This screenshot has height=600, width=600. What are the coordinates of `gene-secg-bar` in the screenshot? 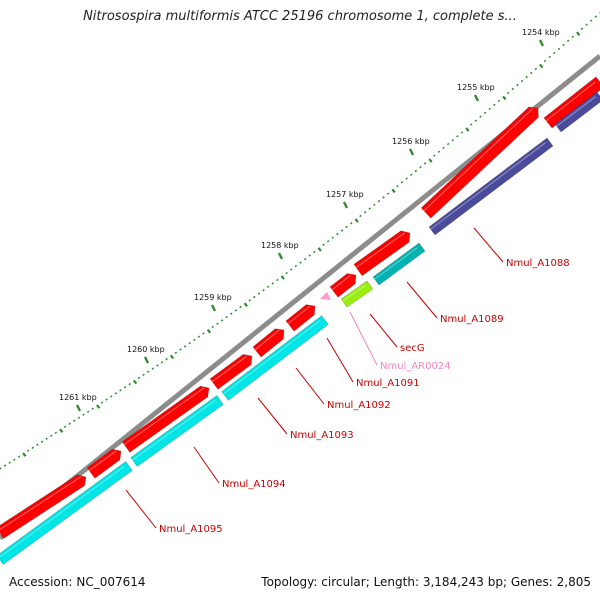 It's located at (357, 294).